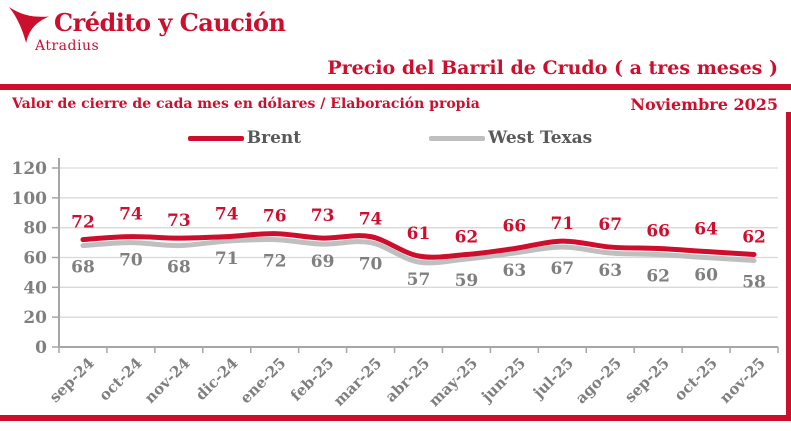 The image size is (791, 431). Describe the element at coordinates (453, 382) in the screenshot. I see `x-tick-label: may-25` at that location.